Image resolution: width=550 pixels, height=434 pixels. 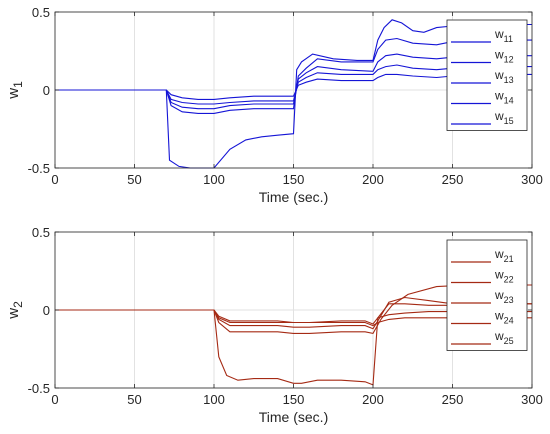 What do you see at coordinates (504, 337) in the screenshot?
I see `legend-label: w25` at bounding box center [504, 337].